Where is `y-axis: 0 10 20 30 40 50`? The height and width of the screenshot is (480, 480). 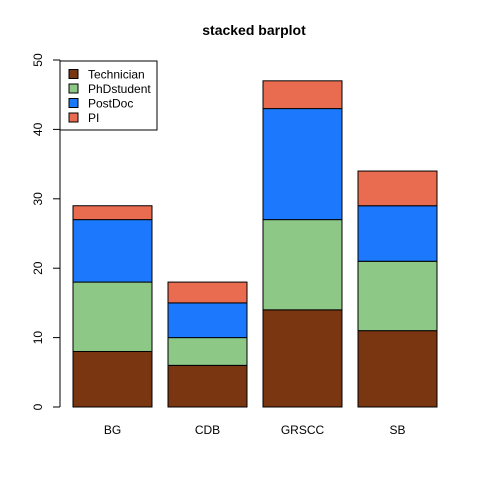
y-axis: 0 10 20 30 40 50 is located at coordinates (46, 231).